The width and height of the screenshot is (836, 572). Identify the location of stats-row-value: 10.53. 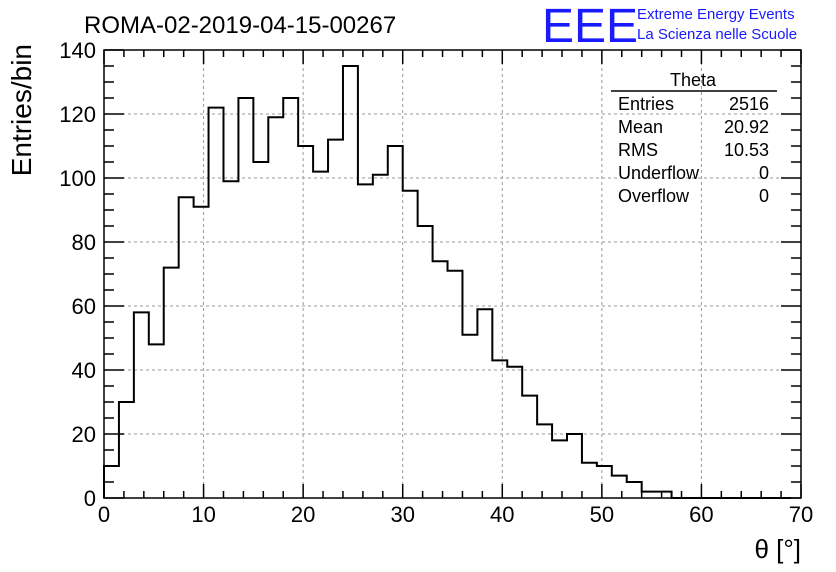
(746, 150).